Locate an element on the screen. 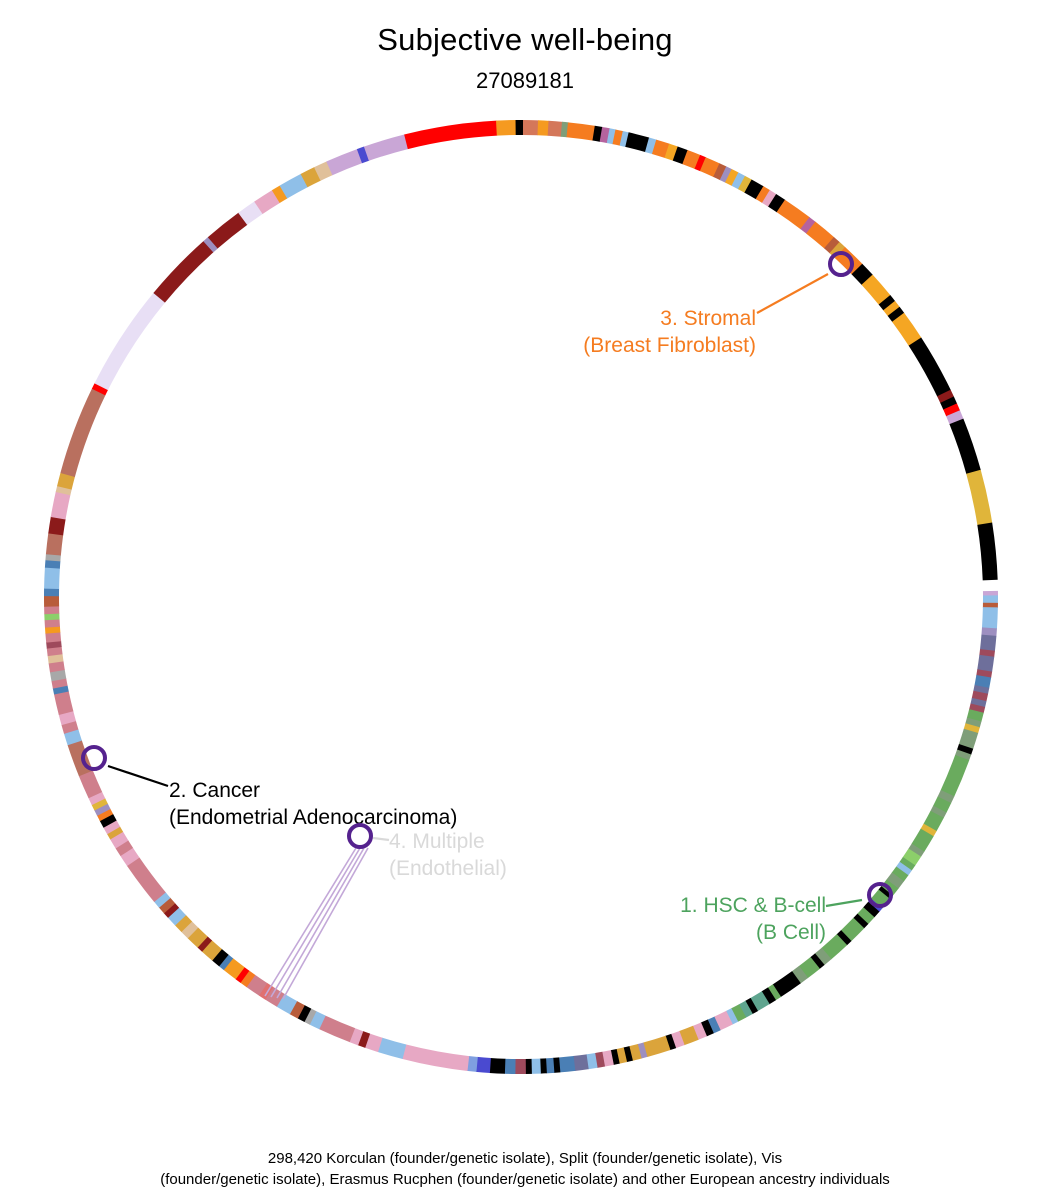 This screenshot has width=1050, height=1200. annotation-3: 3. Stromal (Breast Fibroblast) is located at coordinates (718, 304).